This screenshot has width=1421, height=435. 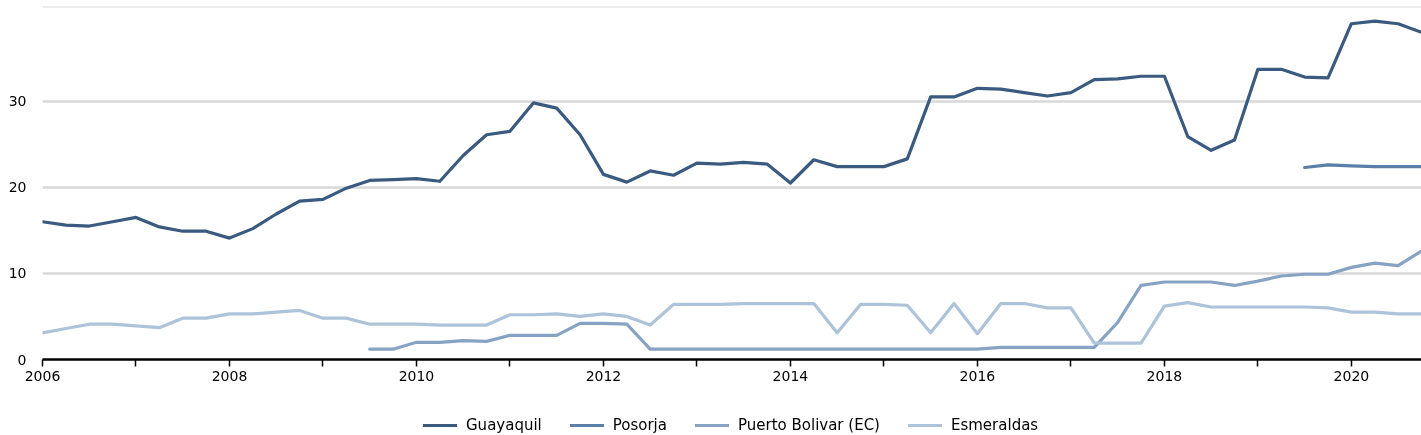 I want to click on legend-label: Puerto Bolivar (EC), so click(x=808, y=425).